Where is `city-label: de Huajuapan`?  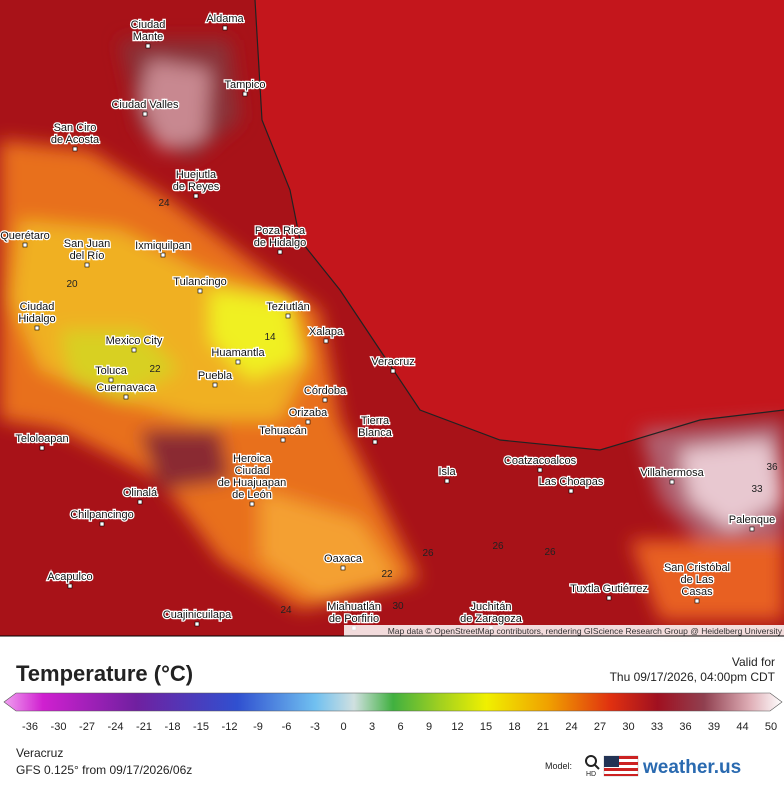
city-label: de Huajuapan is located at coordinates (252, 483).